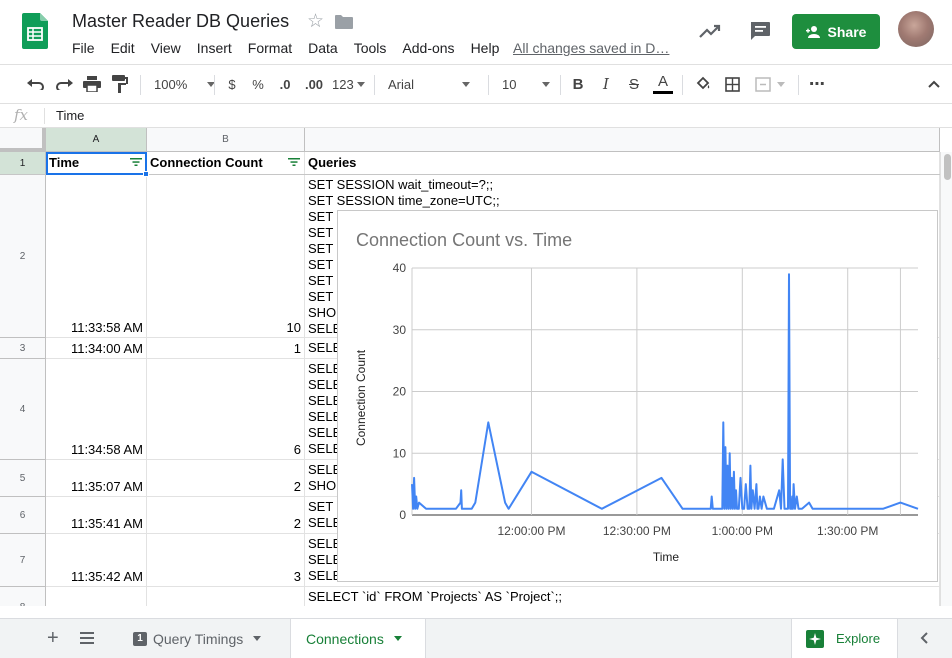  Describe the element at coordinates (146, 174) in the screenshot. I see `fill-handle` at that location.